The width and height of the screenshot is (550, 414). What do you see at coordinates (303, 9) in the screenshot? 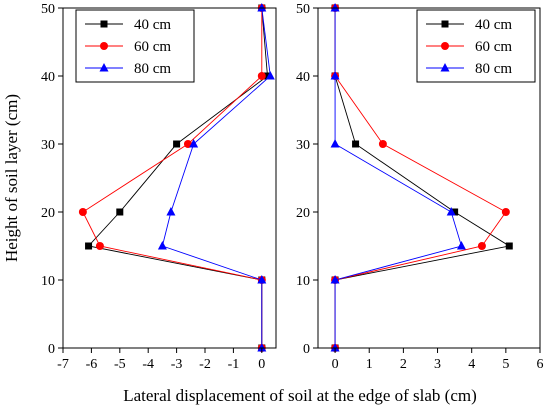
I see `right-y-tick-label: 50` at bounding box center [303, 9].